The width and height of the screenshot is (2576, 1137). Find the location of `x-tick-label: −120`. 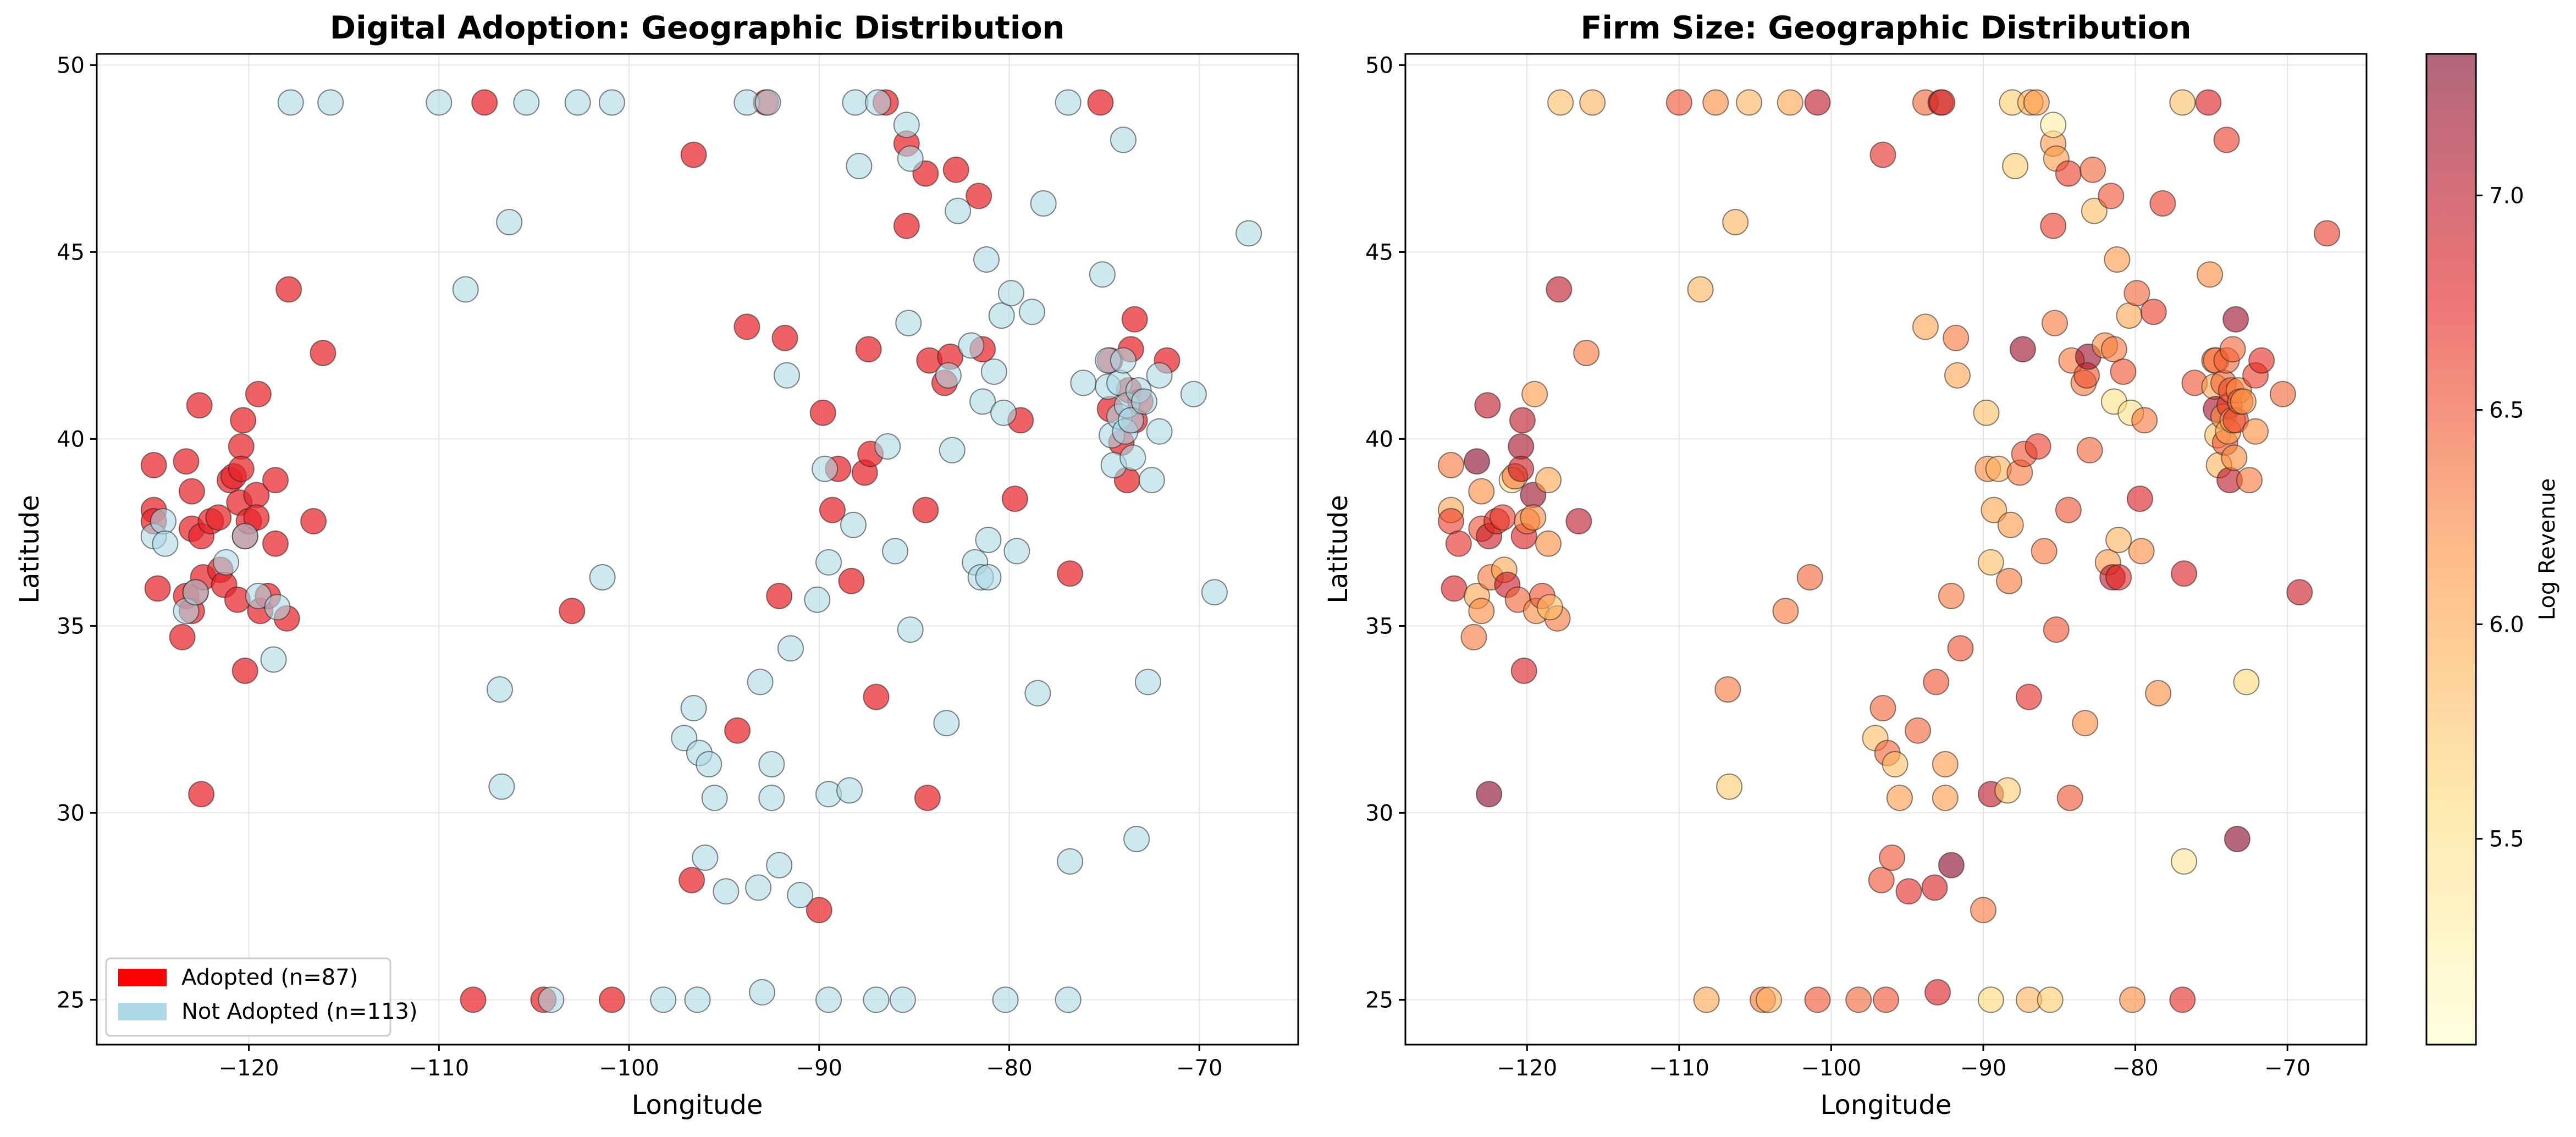

x-tick-label: −120 is located at coordinates (249, 1068).